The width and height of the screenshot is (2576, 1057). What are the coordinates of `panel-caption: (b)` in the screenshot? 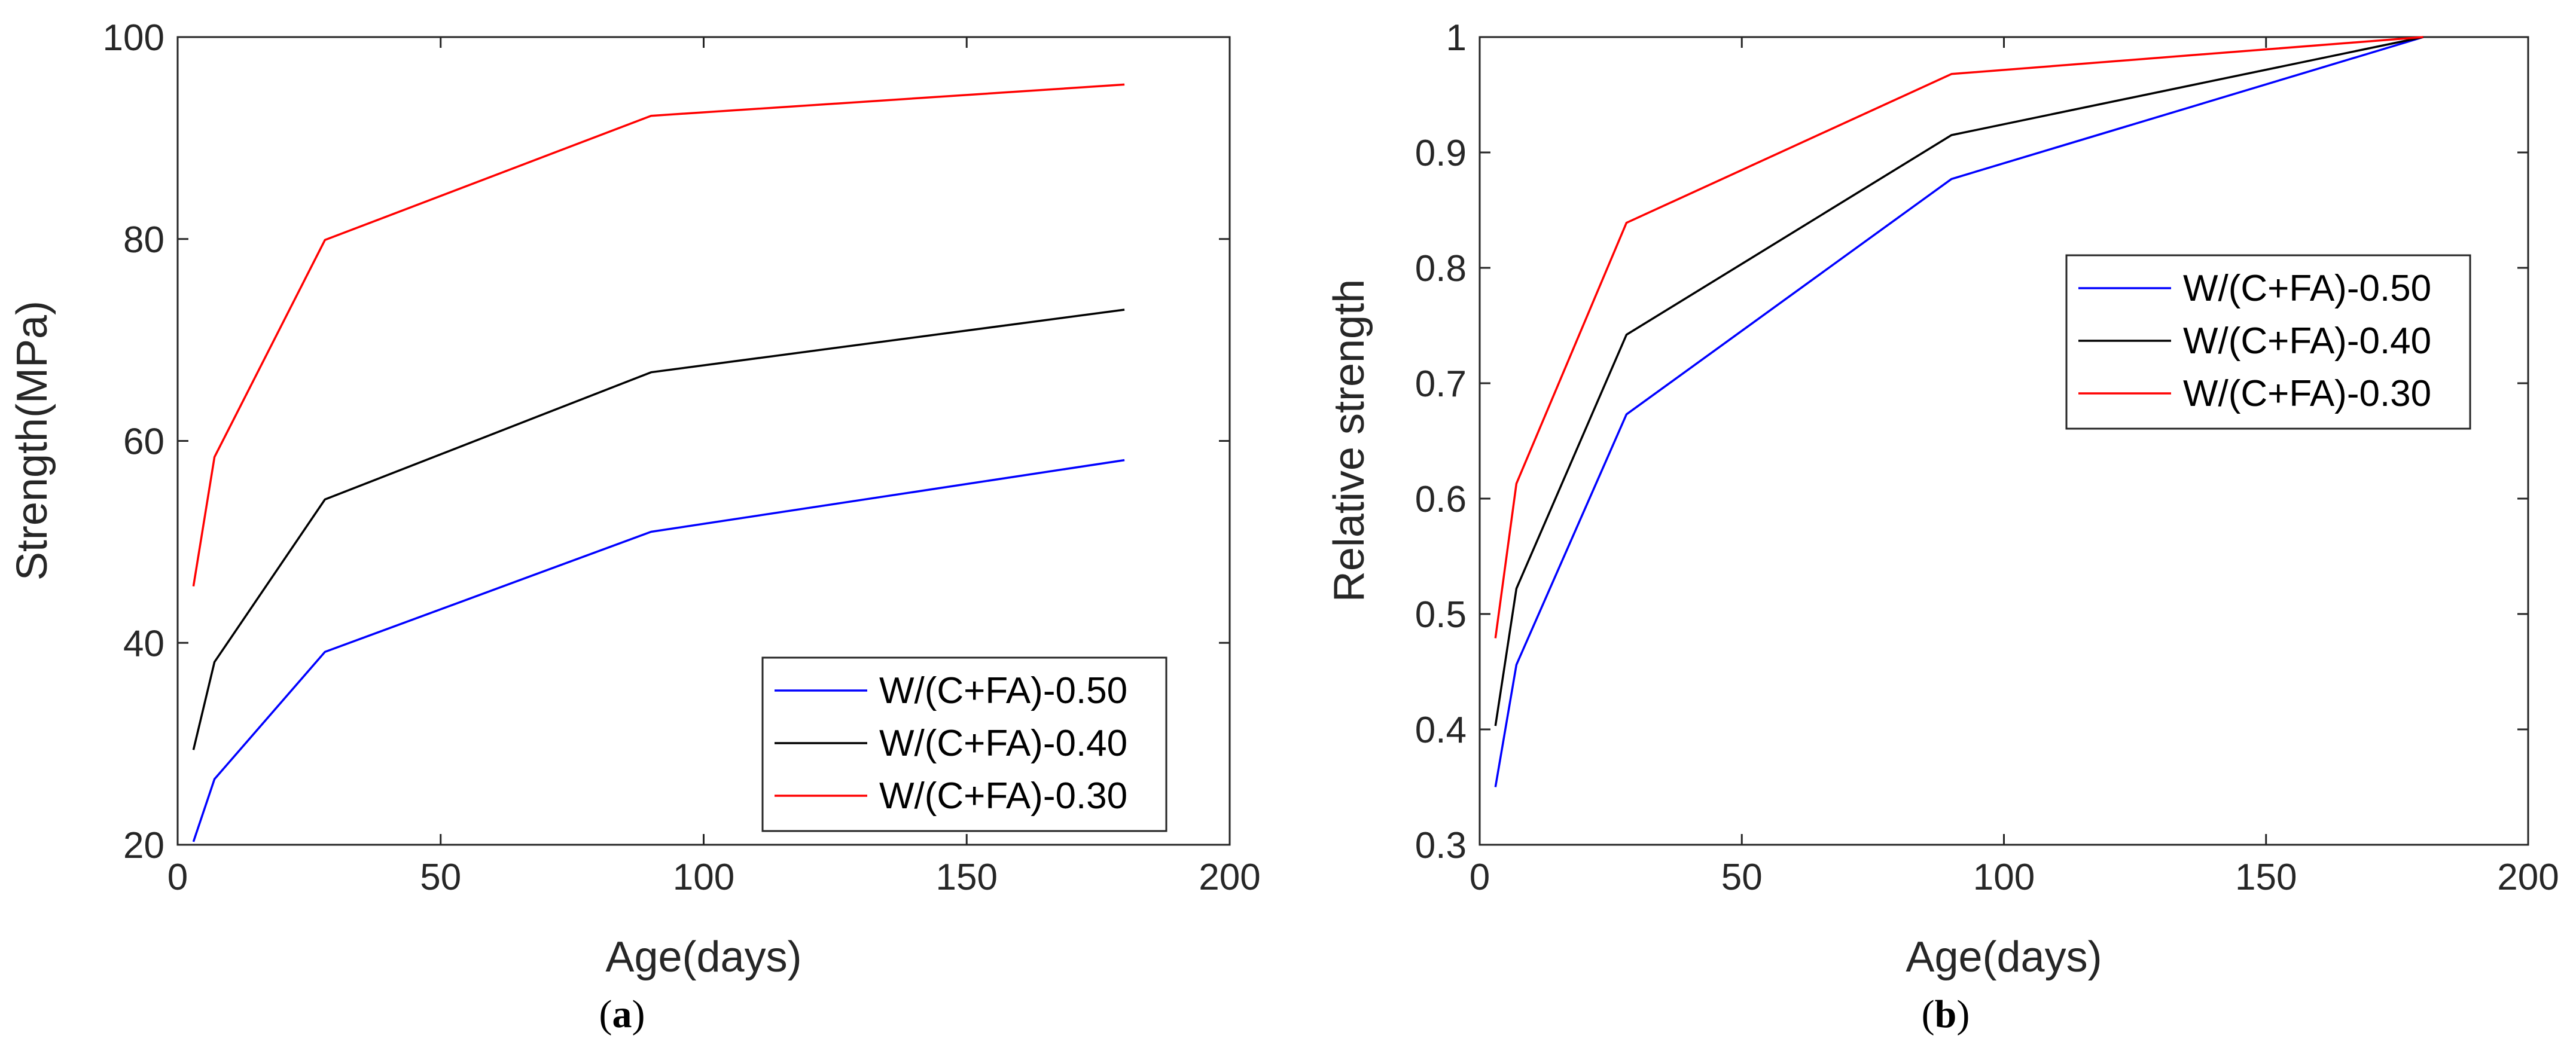 It's located at (1946, 1014).